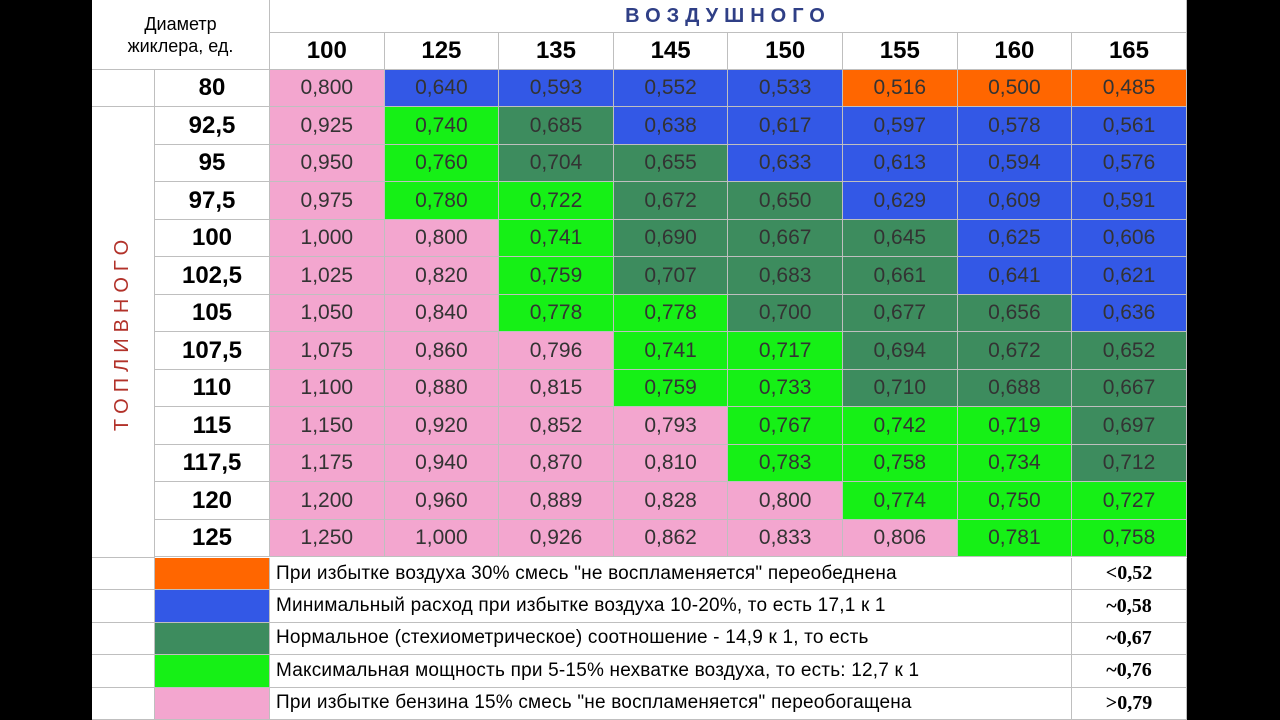 This screenshot has height=720, width=1280. What do you see at coordinates (327, 463) in the screenshot?
I see `ratio-cell: 1,175` at bounding box center [327, 463].